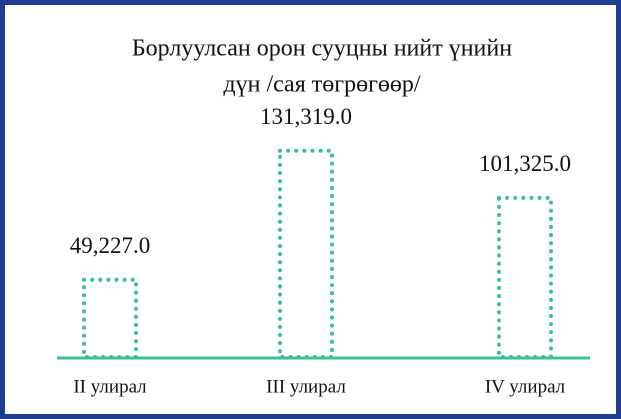 This screenshot has width=621, height=419. I want to click on chart-title: дүн /сая төгрөгөөр/, so click(322, 85).